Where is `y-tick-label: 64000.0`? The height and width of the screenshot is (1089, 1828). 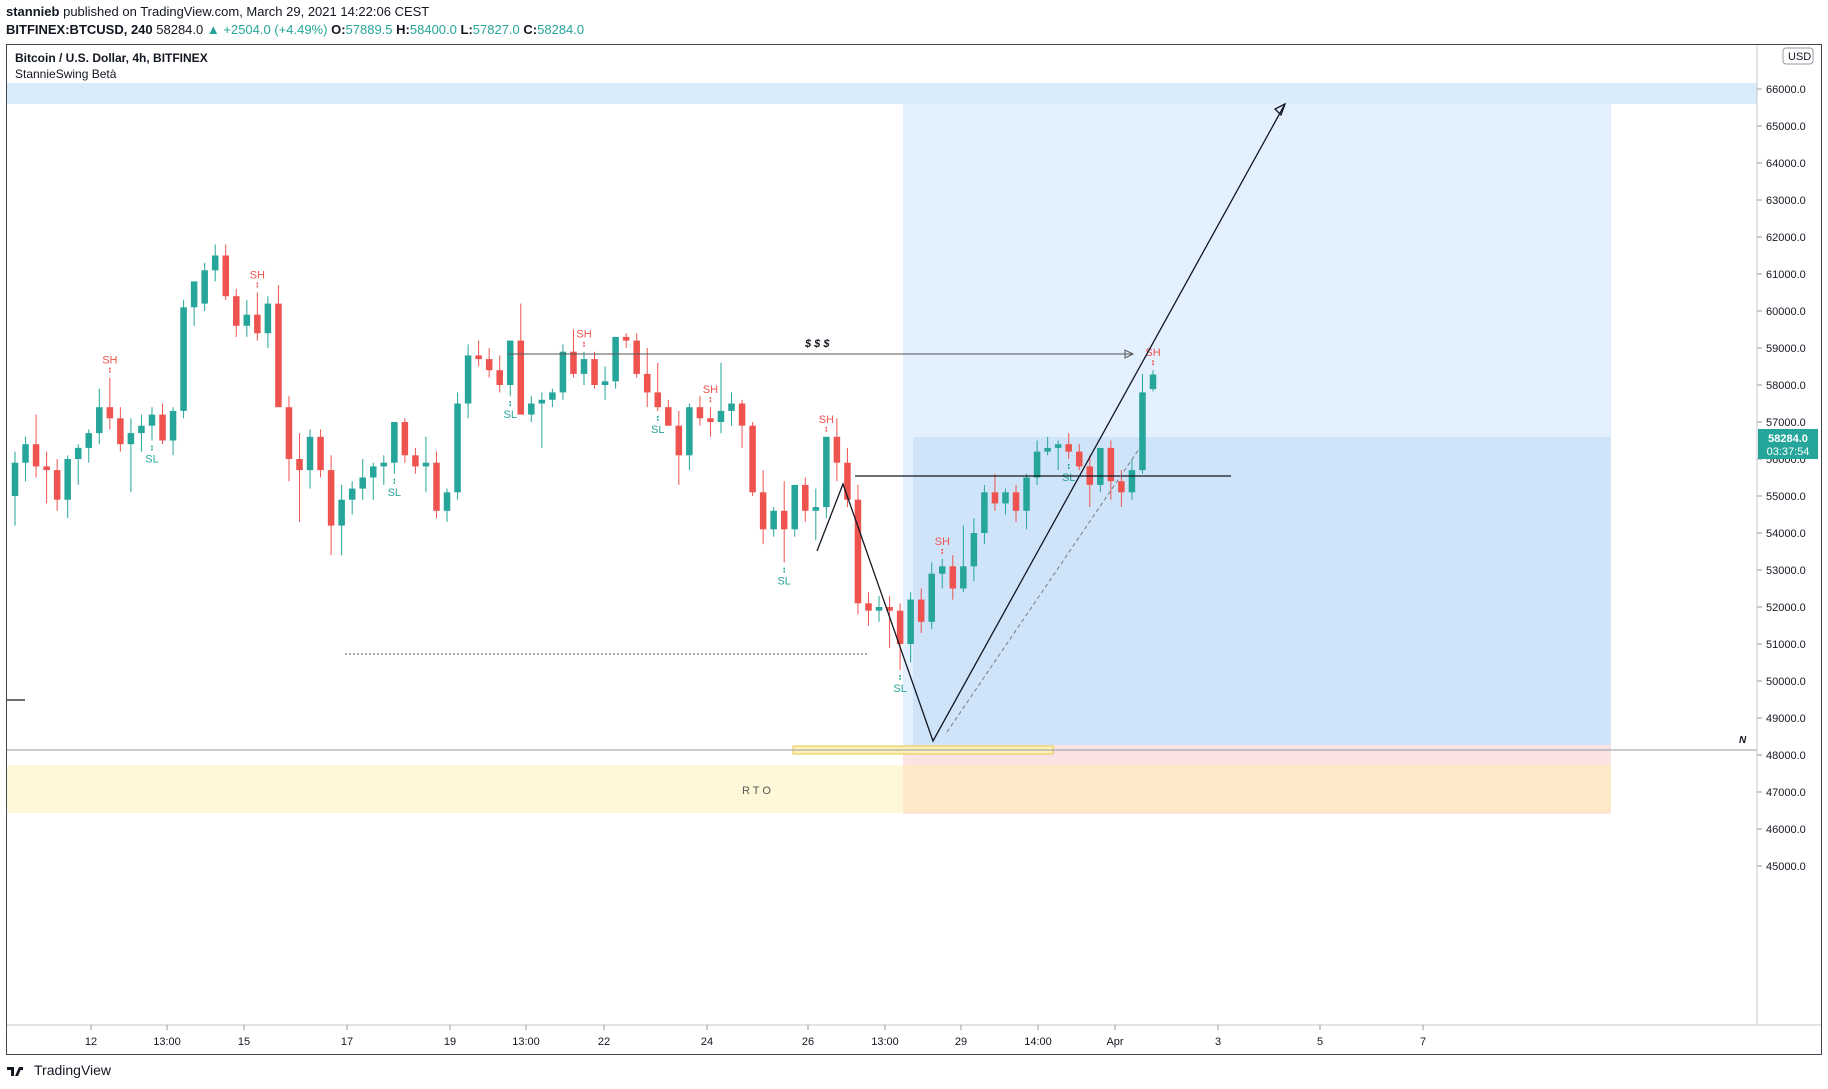 y-tick-label: 64000.0 is located at coordinates (1786, 164).